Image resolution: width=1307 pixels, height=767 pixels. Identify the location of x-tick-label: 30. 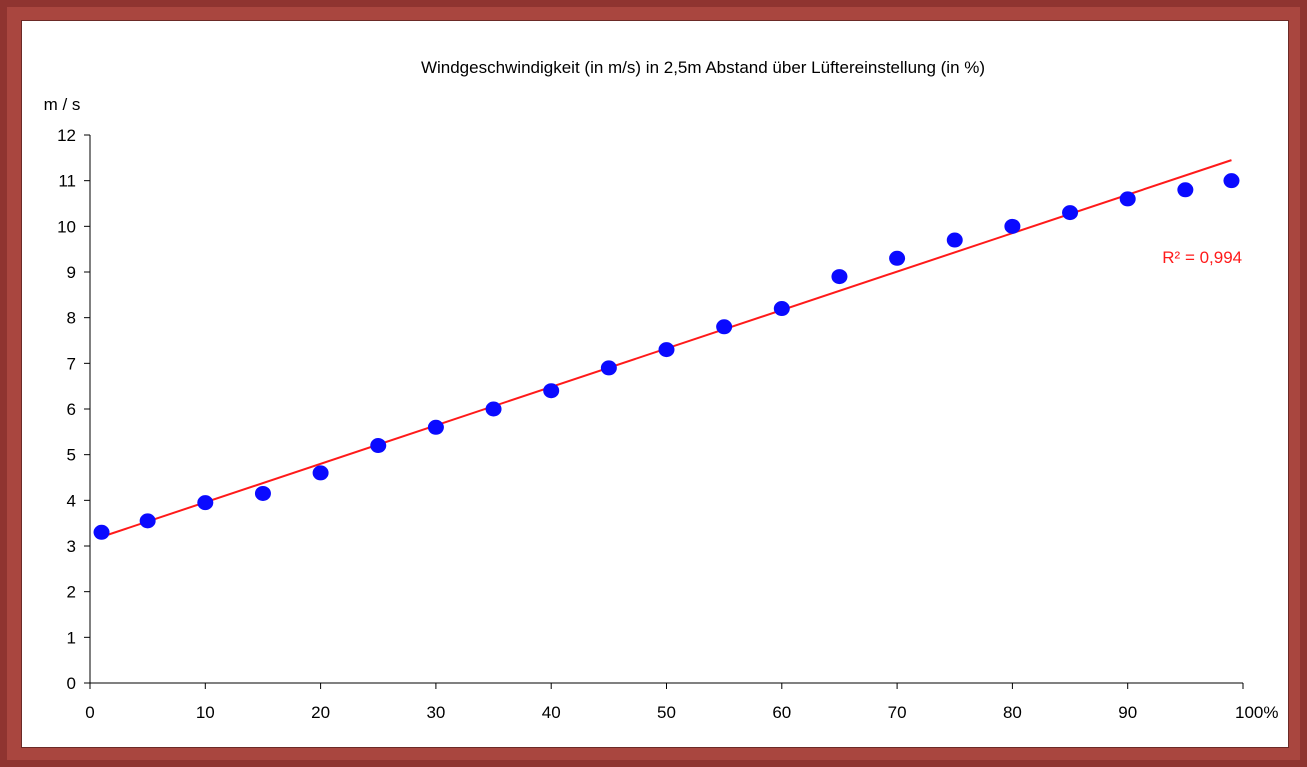
(435, 712).